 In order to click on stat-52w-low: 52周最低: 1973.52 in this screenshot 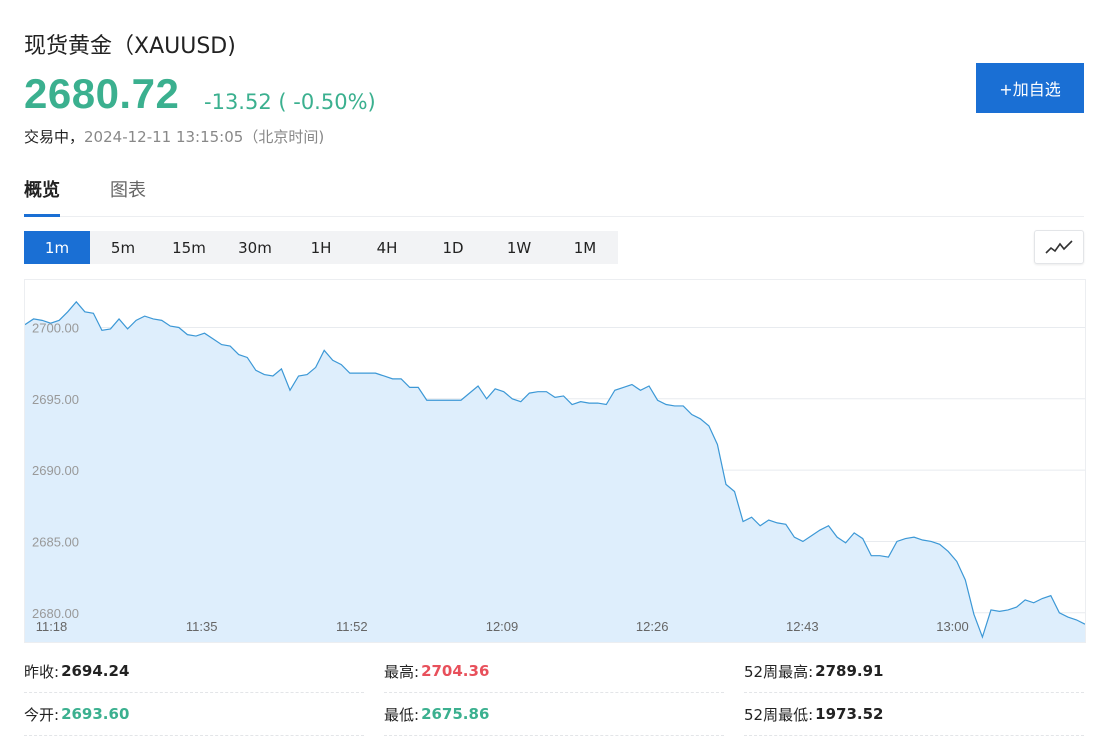, I will do `click(914, 714)`.